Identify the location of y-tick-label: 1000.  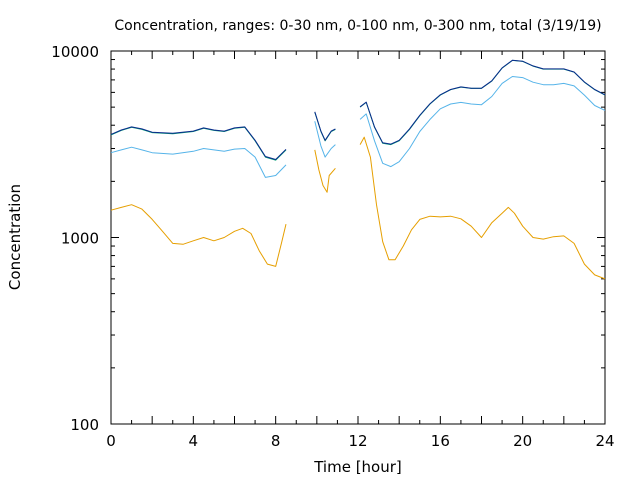
(80, 239).